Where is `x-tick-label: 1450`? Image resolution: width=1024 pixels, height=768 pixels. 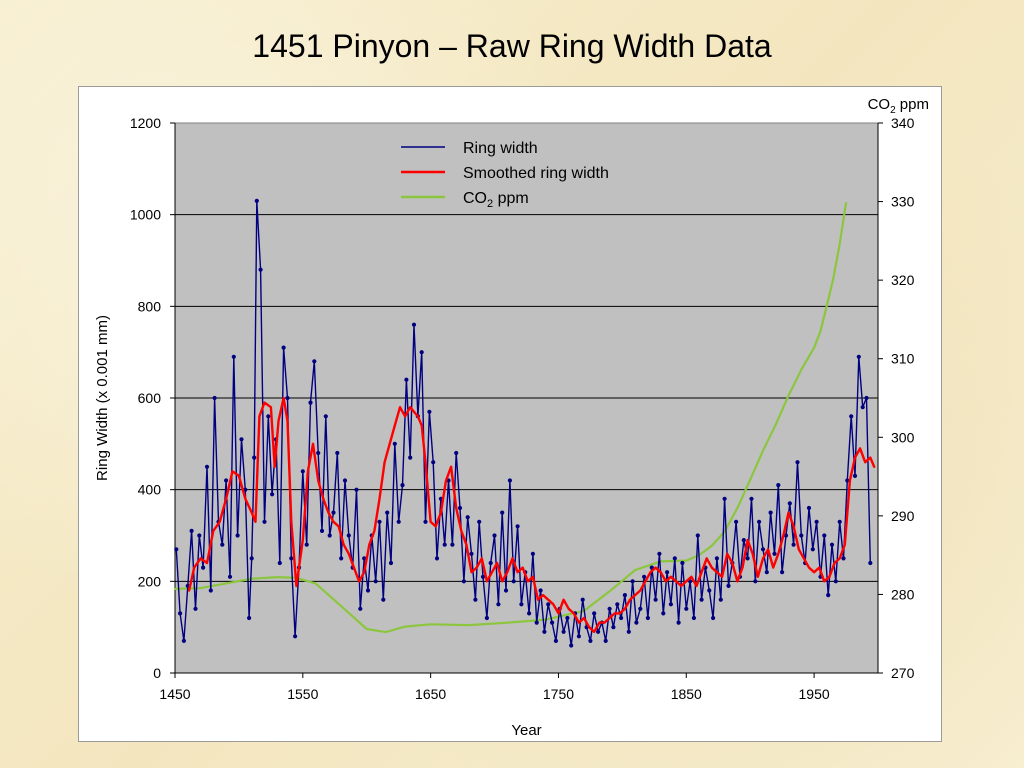
x-tick-label: 1450 is located at coordinates (174, 694).